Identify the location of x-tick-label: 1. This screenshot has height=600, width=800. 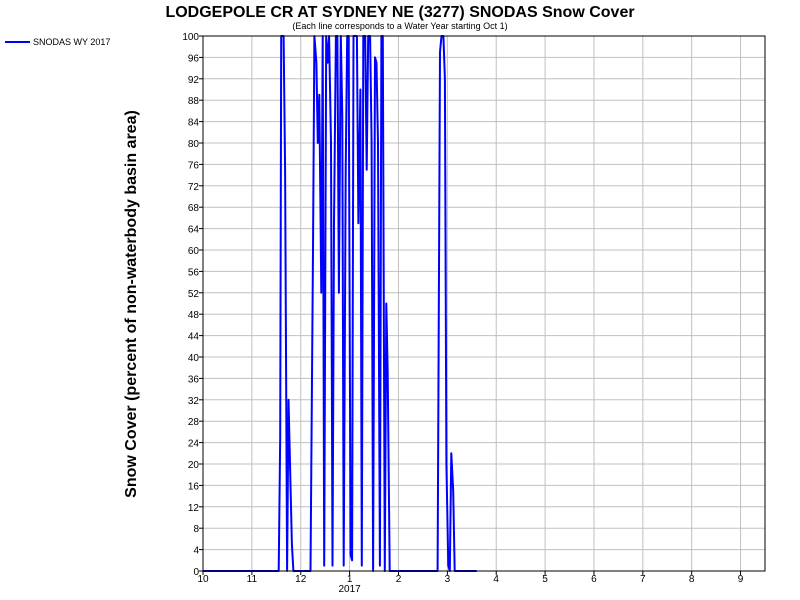
(350, 579).